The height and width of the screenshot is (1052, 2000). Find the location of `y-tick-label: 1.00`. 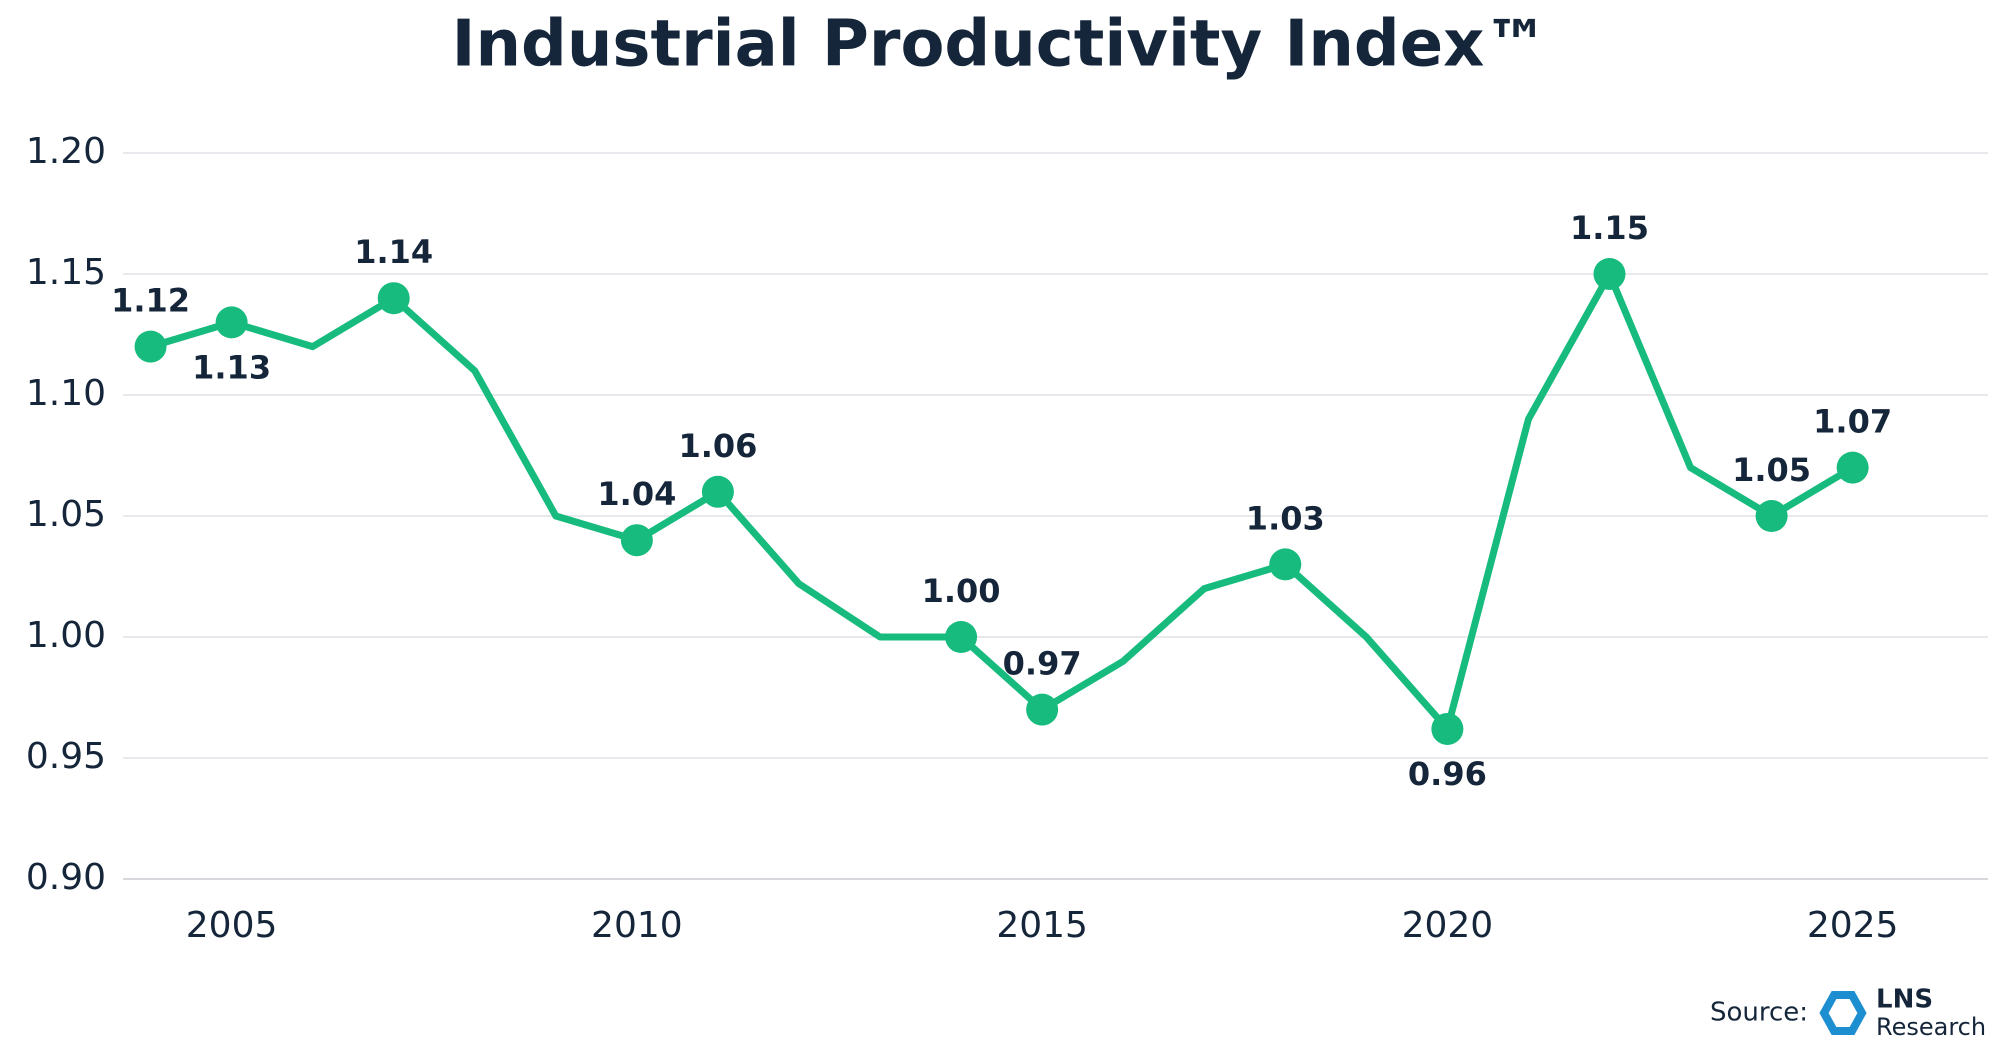

y-tick-label: 1.00 is located at coordinates (66, 635).